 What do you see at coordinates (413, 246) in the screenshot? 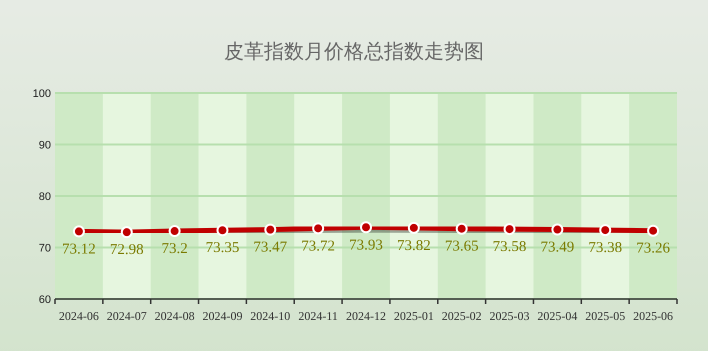
I see `data-label: 73.82` at bounding box center [413, 246].